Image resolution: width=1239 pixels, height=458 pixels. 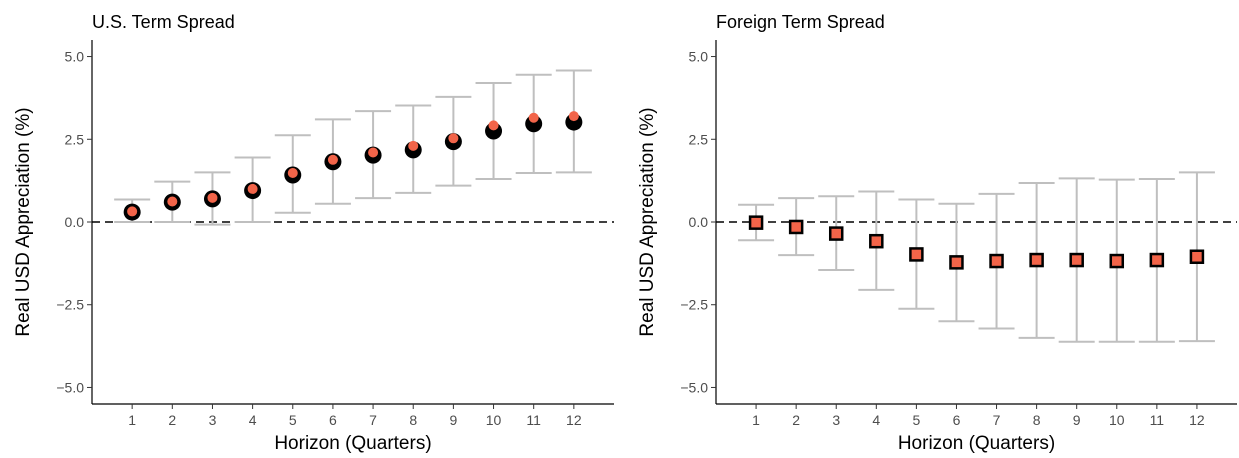 What do you see at coordinates (800, 22) in the screenshot?
I see `panel-title-foreign: Foreign Term Spread` at bounding box center [800, 22].